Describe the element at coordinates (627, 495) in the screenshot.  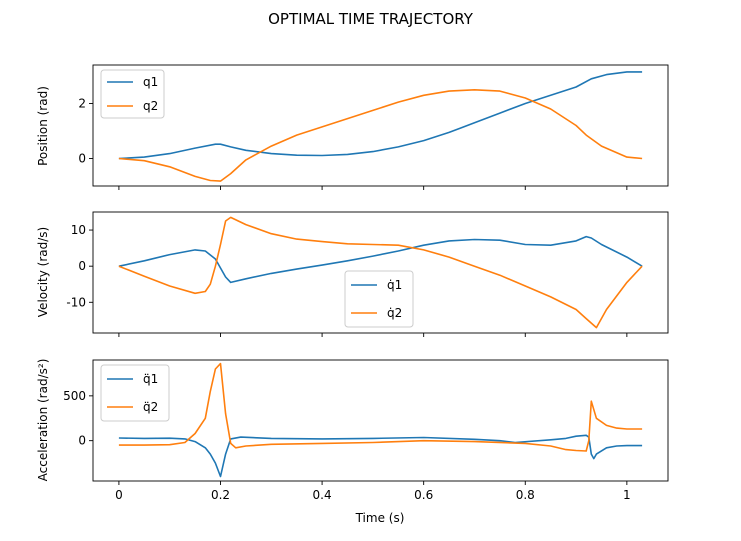
I see `x-tick-label: 1` at that location.